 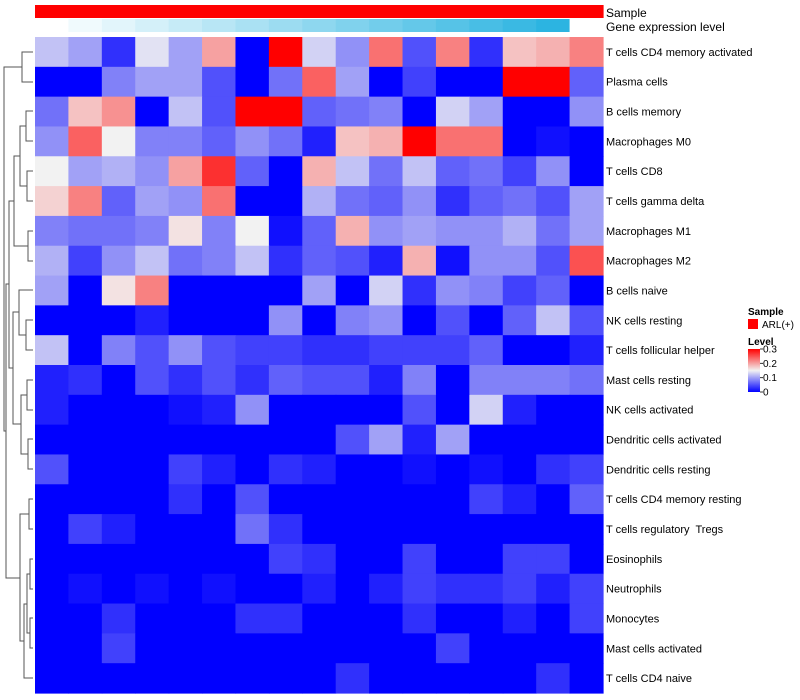 What do you see at coordinates (674, 500) in the screenshot?
I see `row-label: T cells CD4 memory resting` at bounding box center [674, 500].